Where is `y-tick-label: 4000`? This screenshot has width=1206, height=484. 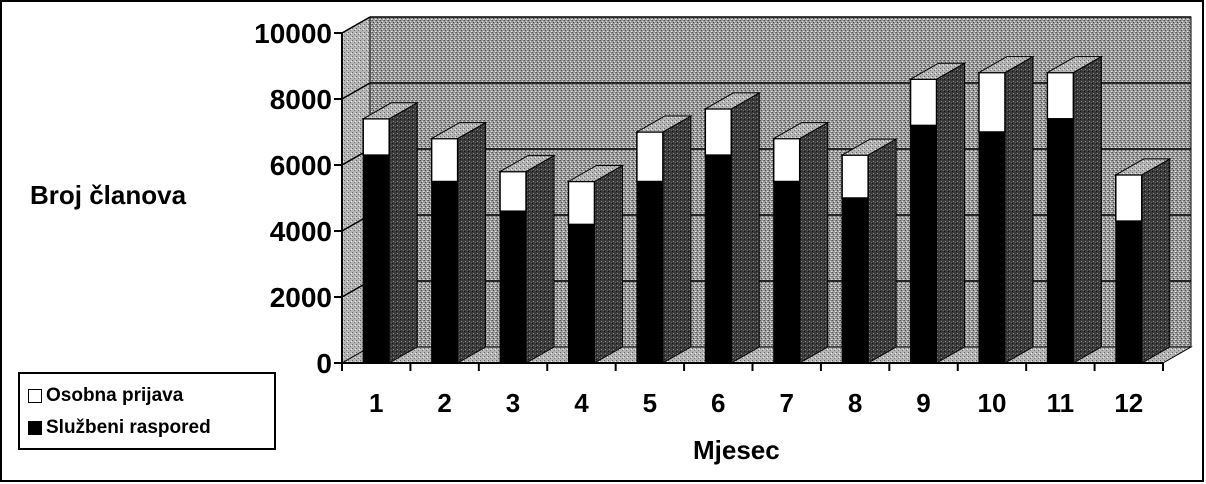
y-tick-label: 4000 is located at coordinates (301, 231).